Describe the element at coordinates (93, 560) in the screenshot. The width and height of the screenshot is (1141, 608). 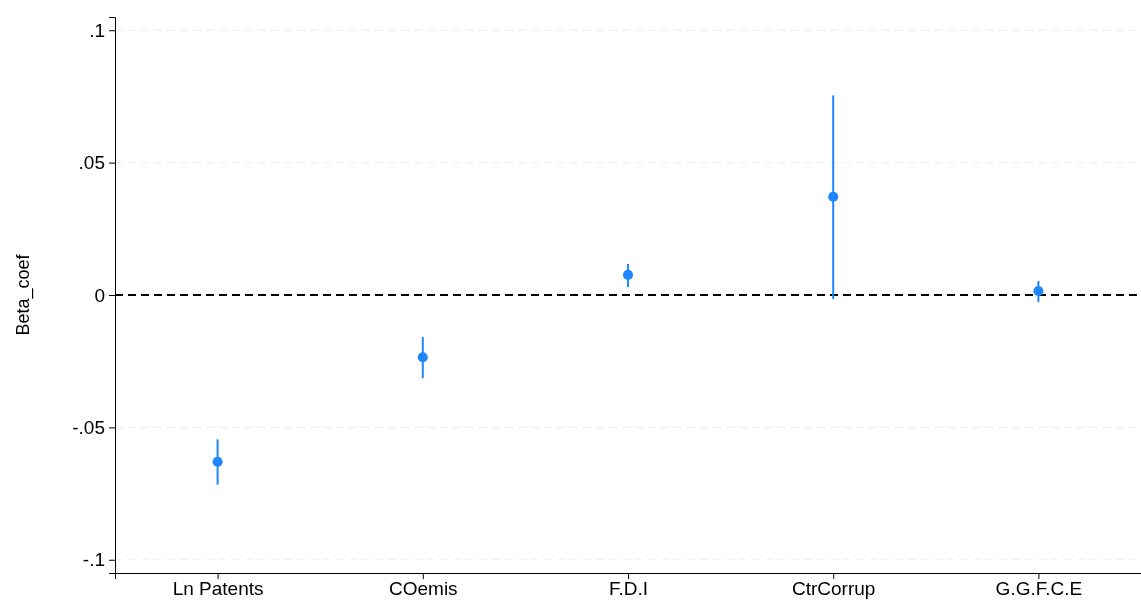
I see `y-tick-label: -.1` at that location.